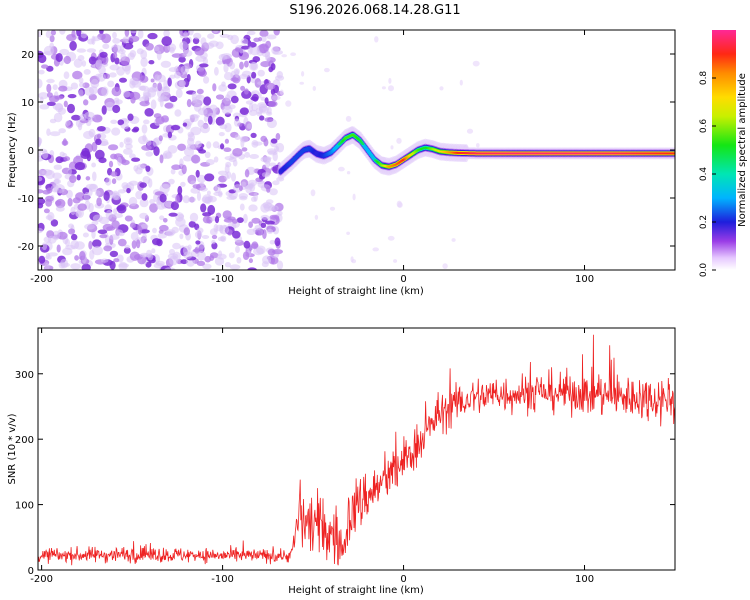  What do you see at coordinates (704, 270) in the screenshot?
I see `colorbar-tick-label: 0.0` at bounding box center [704, 270].